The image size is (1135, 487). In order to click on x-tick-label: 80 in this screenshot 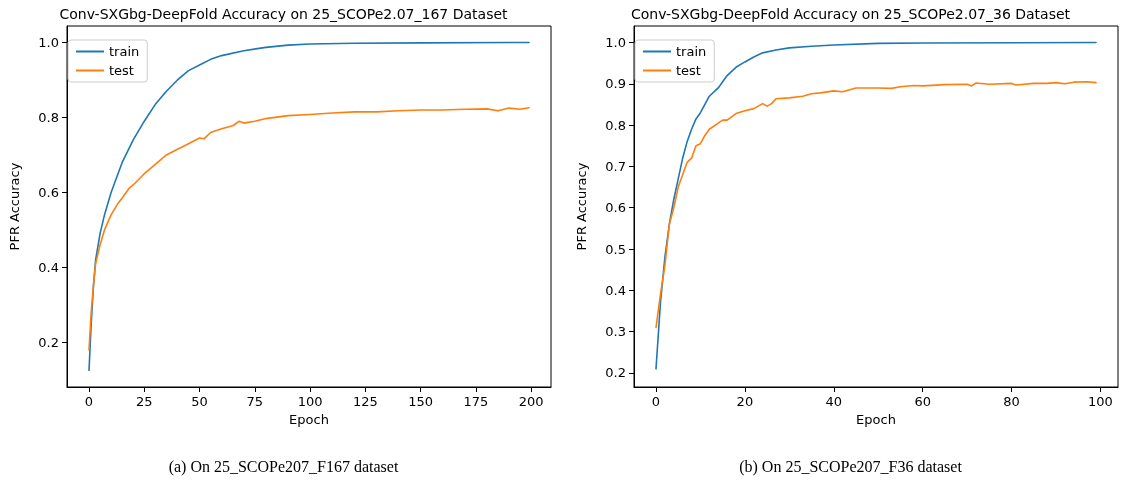, I will do `click(1011, 401)`.